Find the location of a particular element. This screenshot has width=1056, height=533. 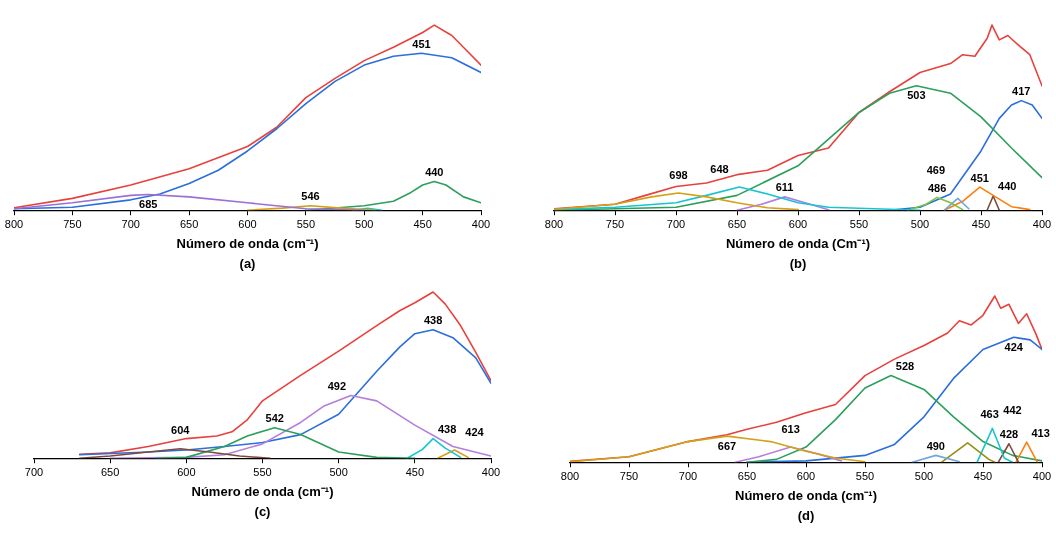

annotation: 685 is located at coordinates (148, 204).